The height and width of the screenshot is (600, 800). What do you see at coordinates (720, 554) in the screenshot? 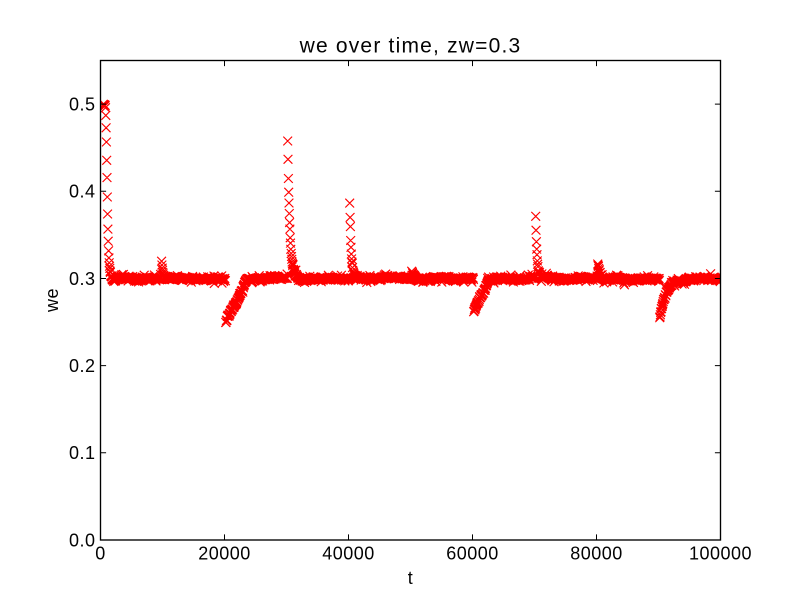
I see `svg-text: 100000` at bounding box center [720, 554].